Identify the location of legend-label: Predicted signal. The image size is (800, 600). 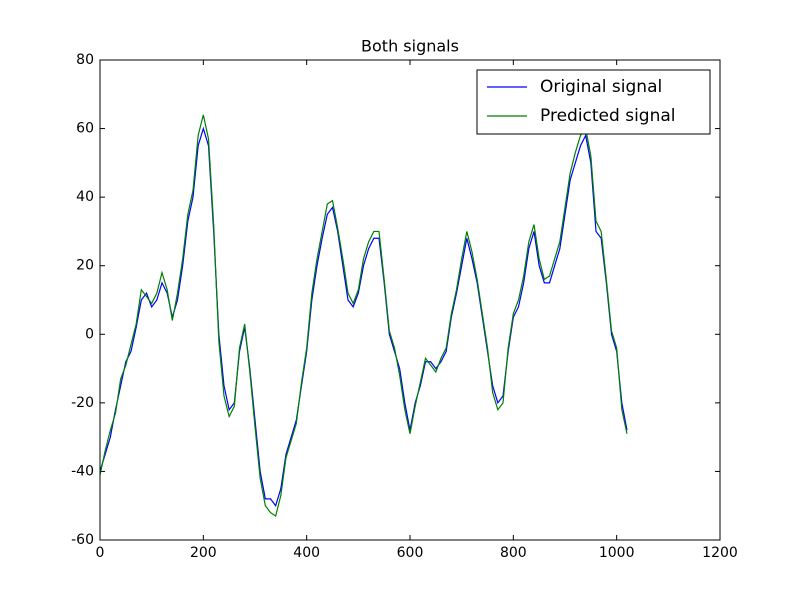
(608, 116).